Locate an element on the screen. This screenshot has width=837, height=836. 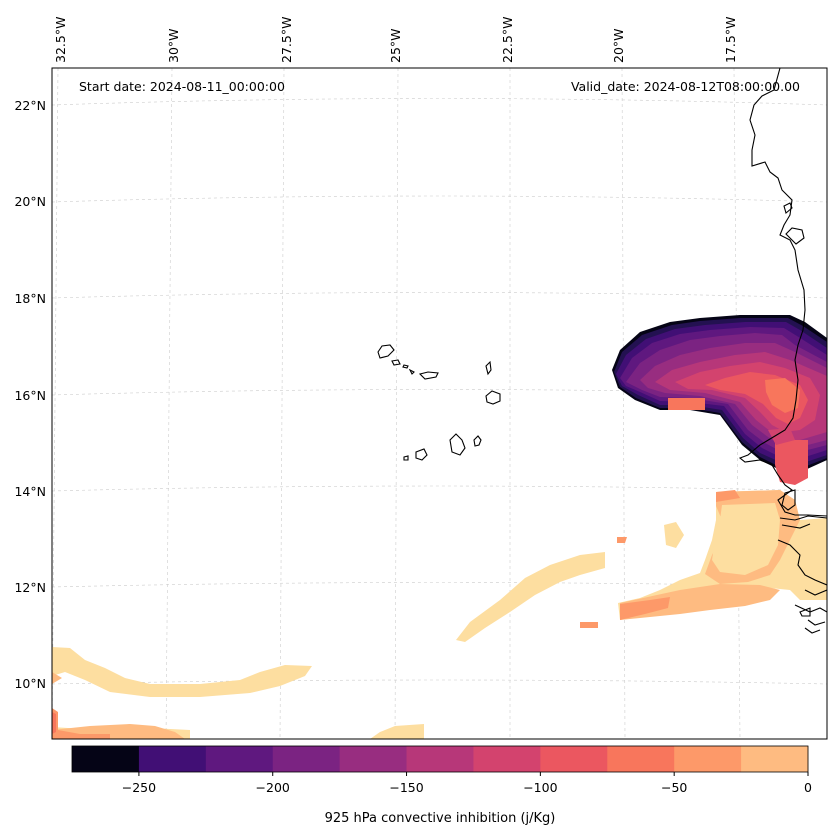
lat-tick-label: 18°N is located at coordinates (30, 298).